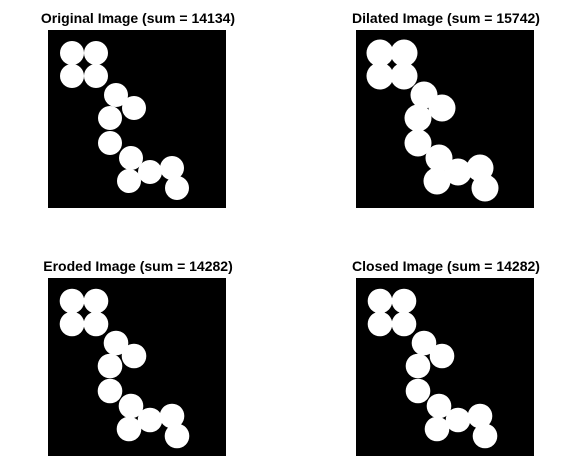 The width and height of the screenshot is (565, 470). What do you see at coordinates (138, 266) in the screenshot?
I see `panel-title-eroded: Eroded Image (sum = 14282)` at bounding box center [138, 266].